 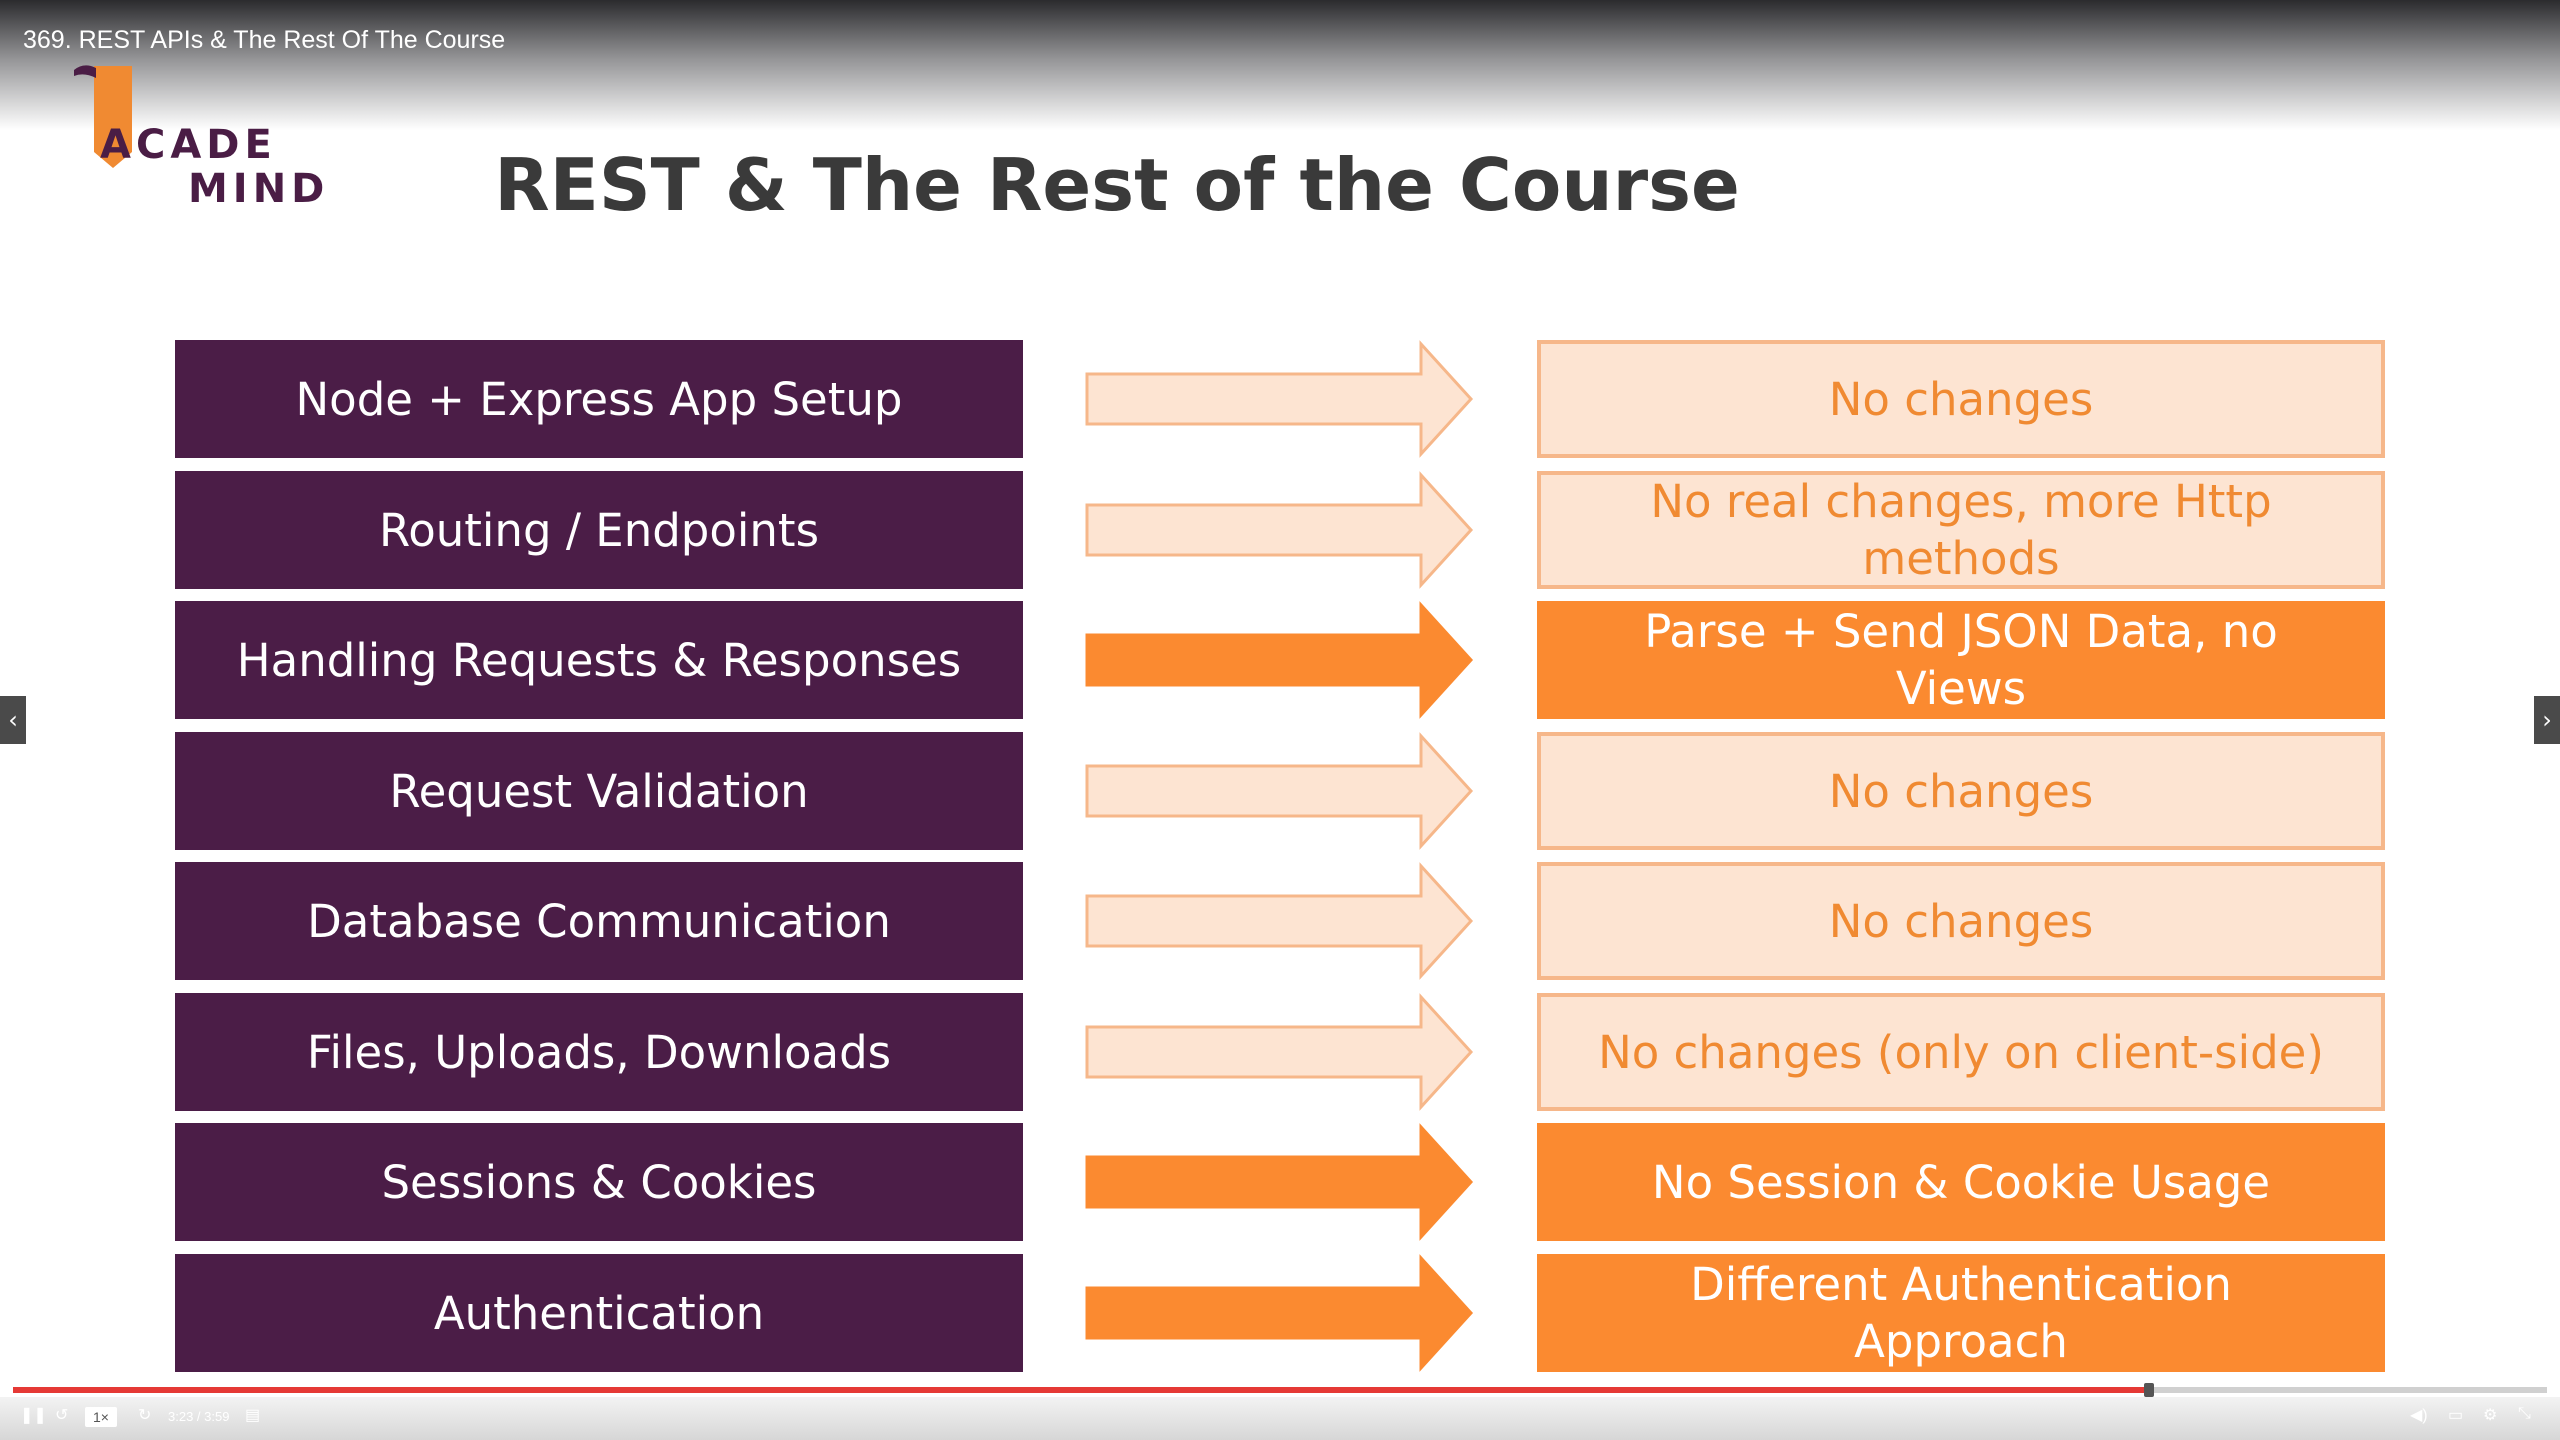 I want to click on progress-fill, so click(x=1081, y=1390).